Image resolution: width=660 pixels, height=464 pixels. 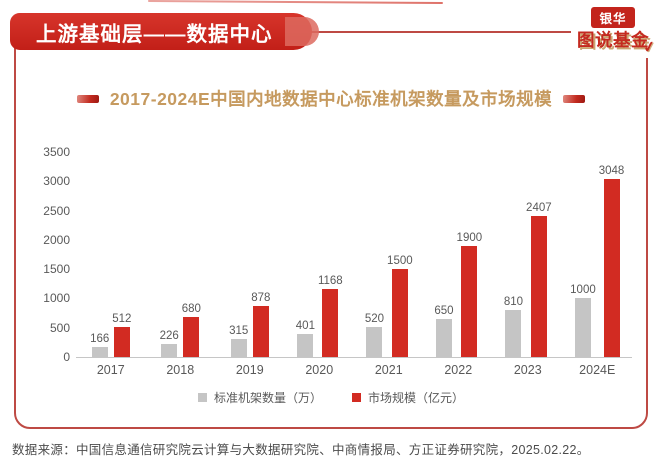 What do you see at coordinates (56, 269) in the screenshot?
I see `y-tick-label: 1500` at bounding box center [56, 269].